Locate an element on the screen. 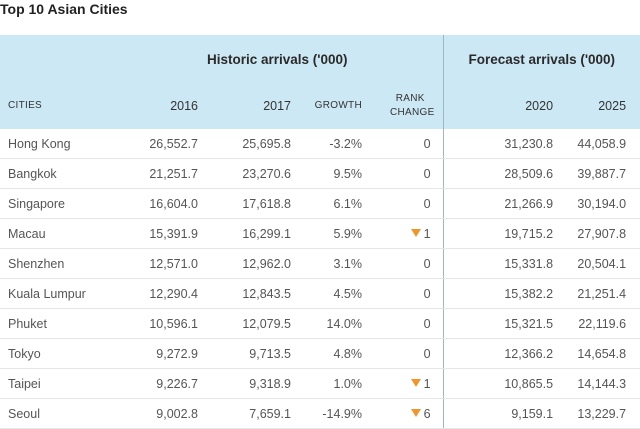  cell-2025: 13,229.7 is located at coordinates (596, 413).